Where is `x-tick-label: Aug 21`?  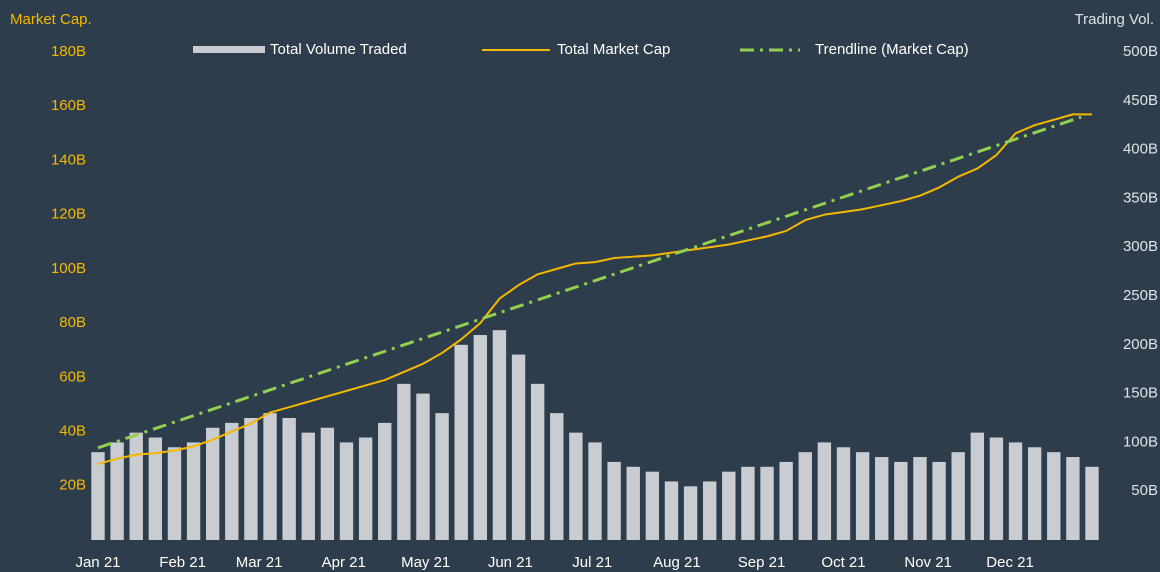
x-tick-label: Aug 21 is located at coordinates (677, 562).